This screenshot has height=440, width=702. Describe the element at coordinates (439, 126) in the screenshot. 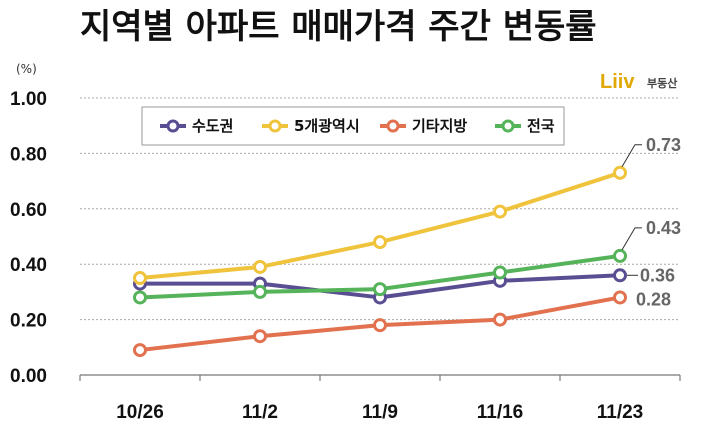

I see `legend-label: 기타지방` at that location.